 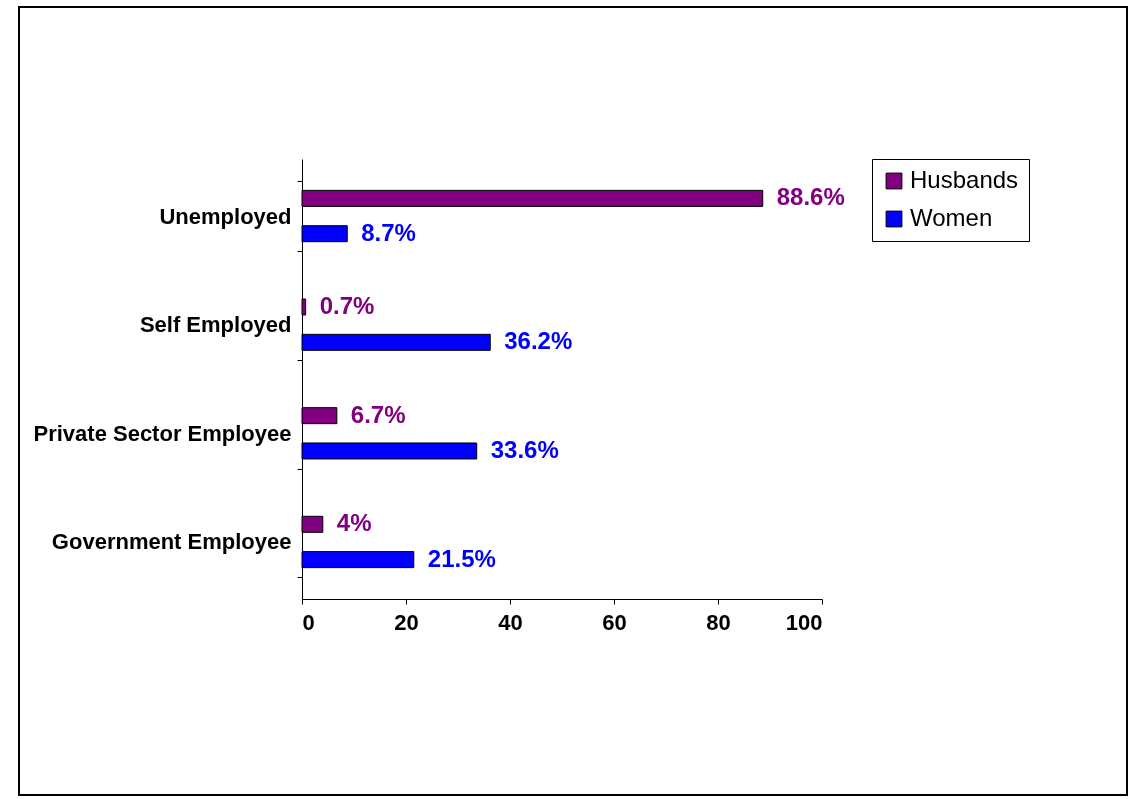 I want to click on x-tick-label: 100, so click(x=804, y=622).